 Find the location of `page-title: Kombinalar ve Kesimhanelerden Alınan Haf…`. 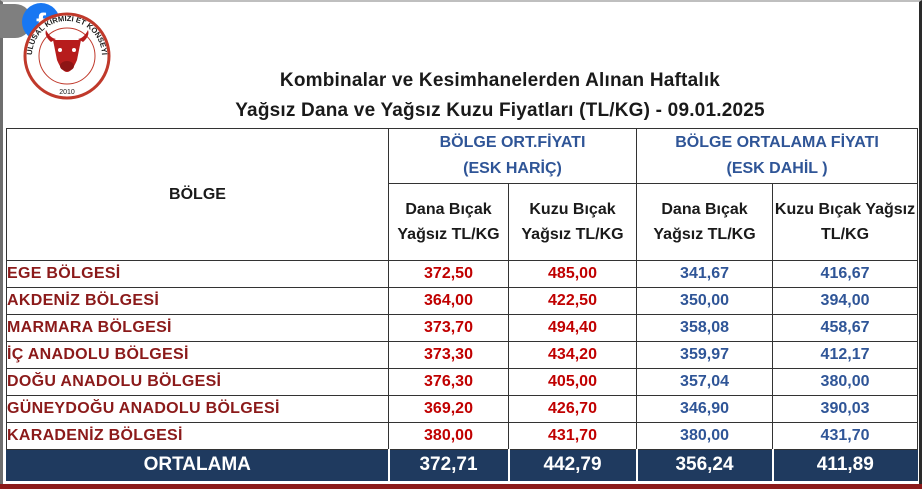

page-title: Kombinalar ve Kesimhanelerden Alınan Haf… is located at coordinates (500, 80).